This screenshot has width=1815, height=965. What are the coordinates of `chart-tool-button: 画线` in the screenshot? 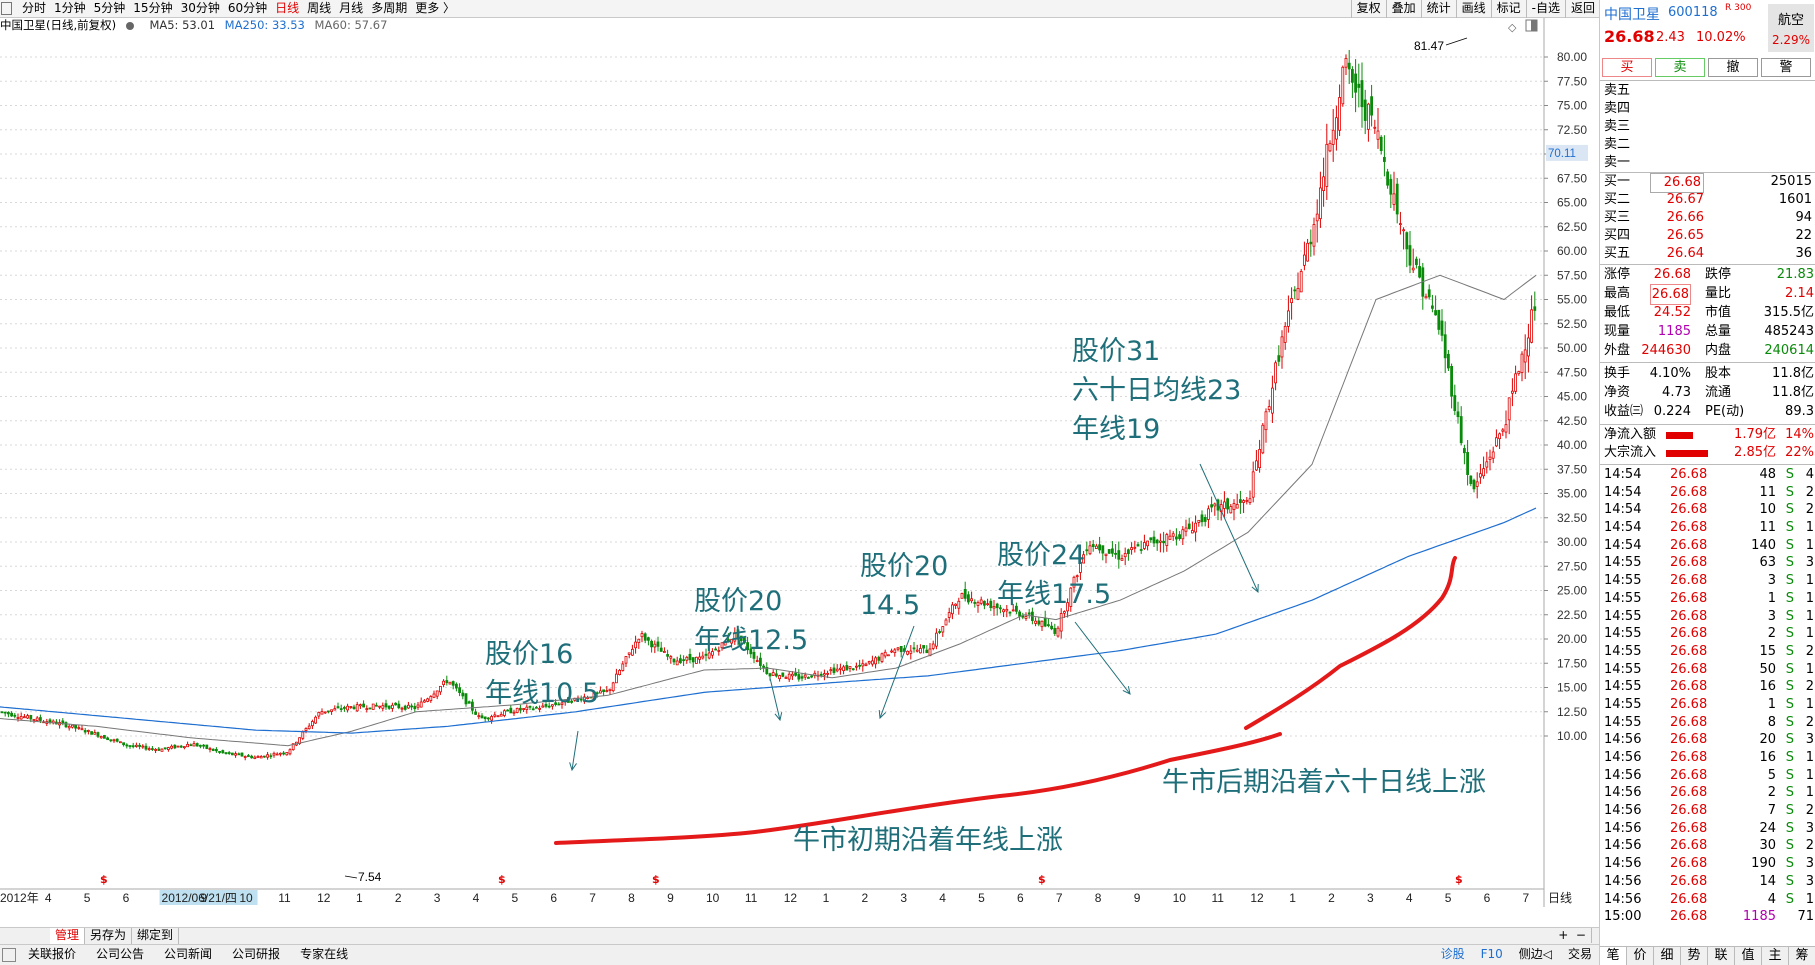 It's located at (1473, 9).